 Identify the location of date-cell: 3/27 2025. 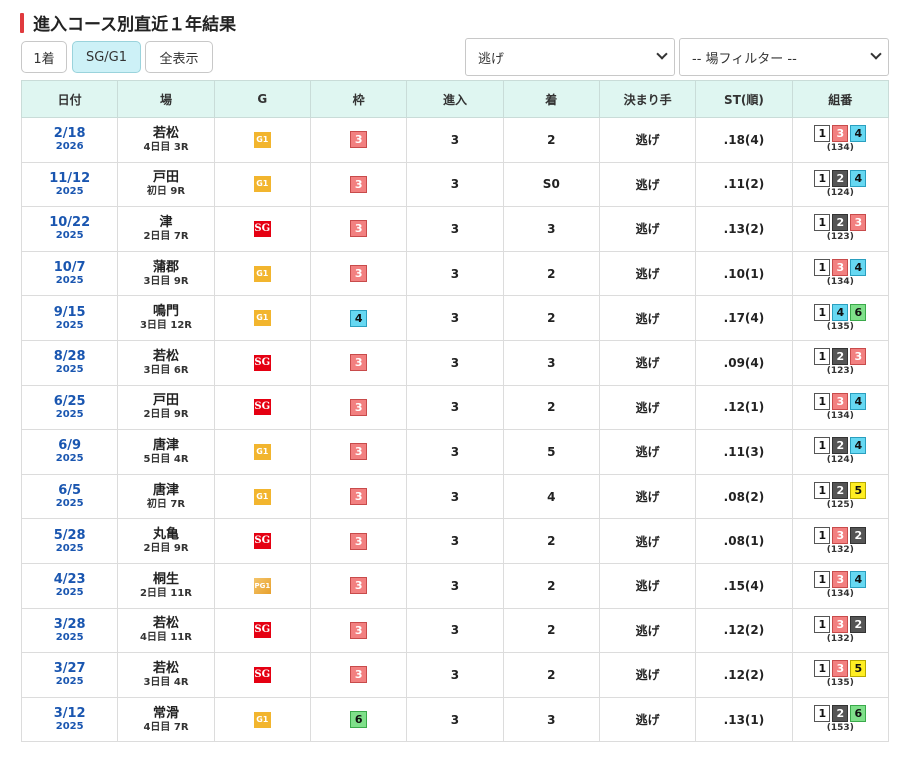
(69, 675).